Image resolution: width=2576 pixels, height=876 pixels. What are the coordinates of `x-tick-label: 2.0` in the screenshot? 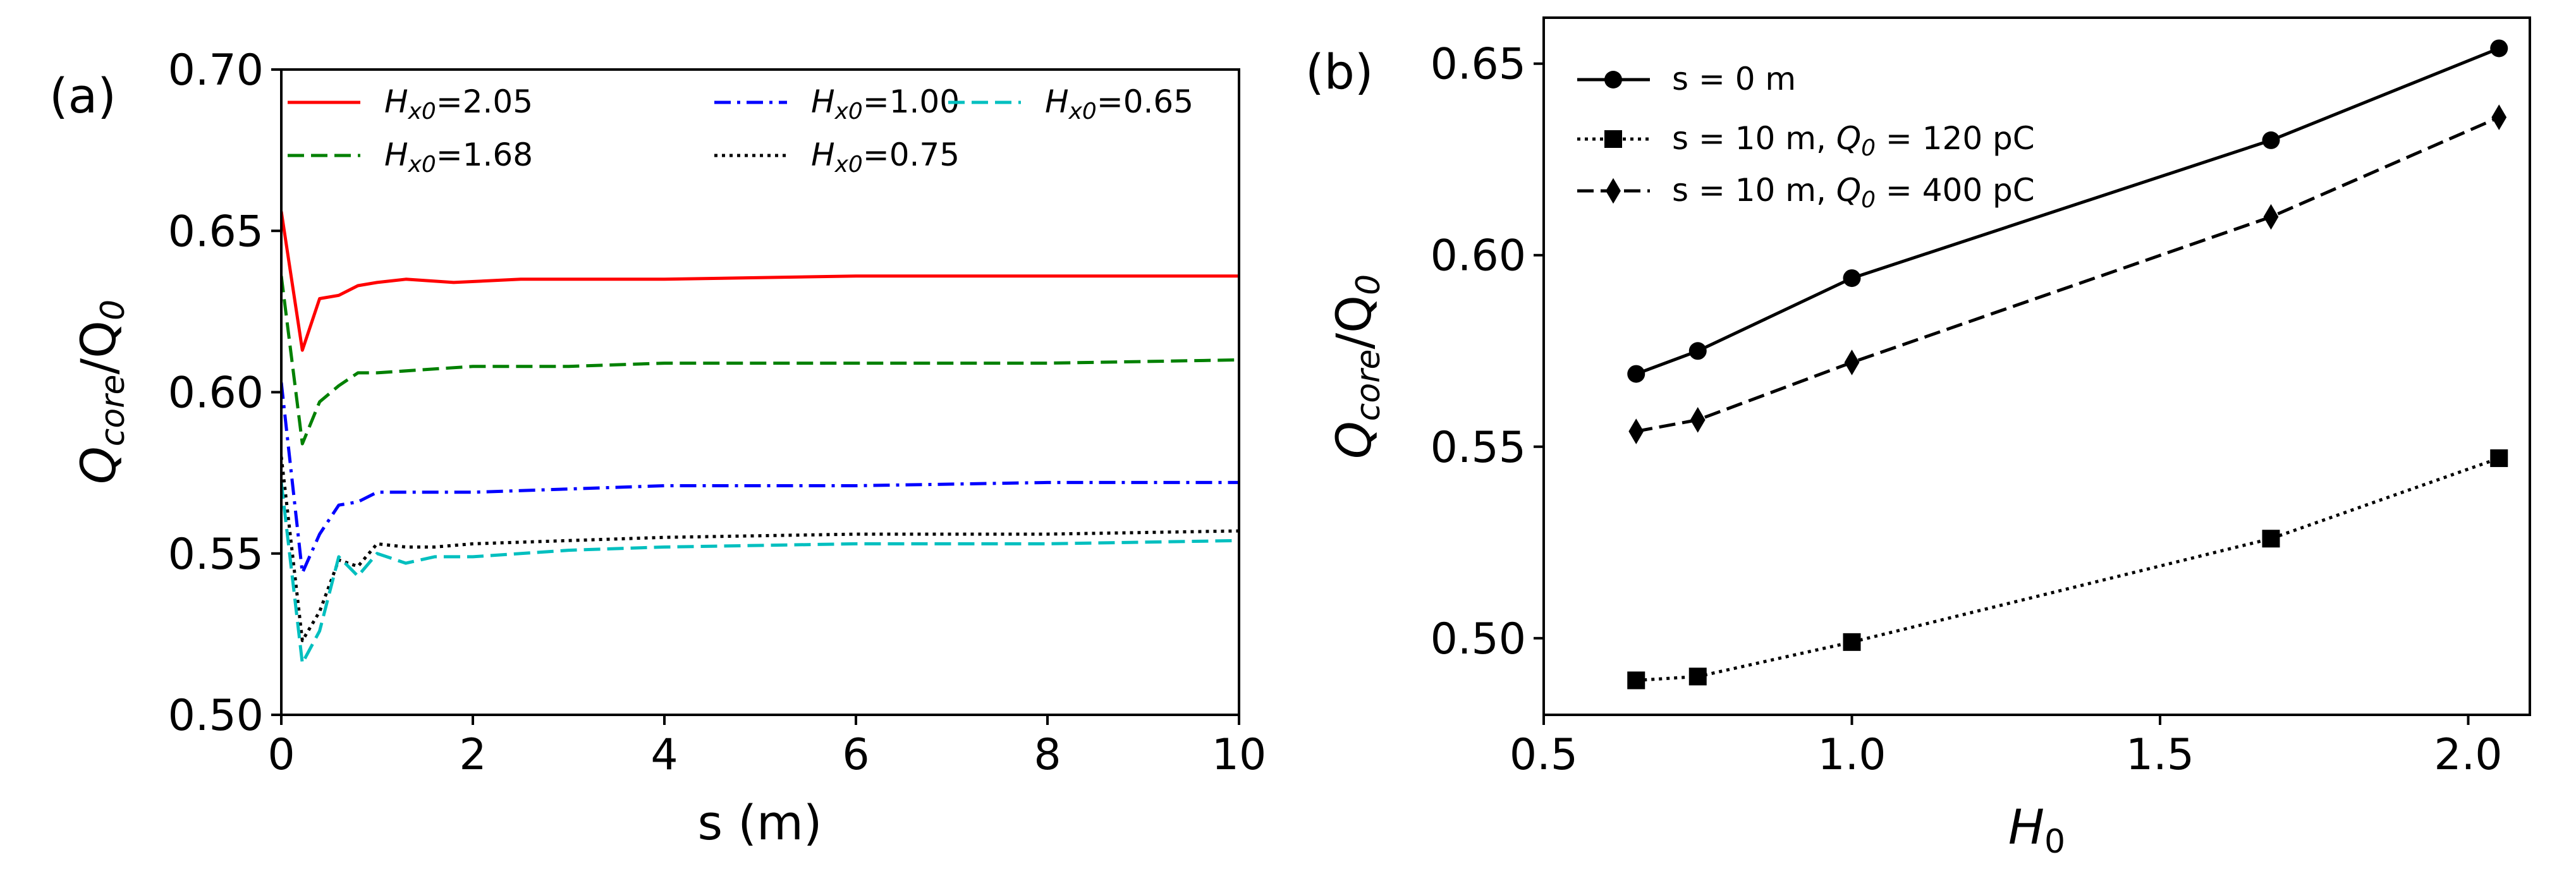 It's located at (2468, 755).